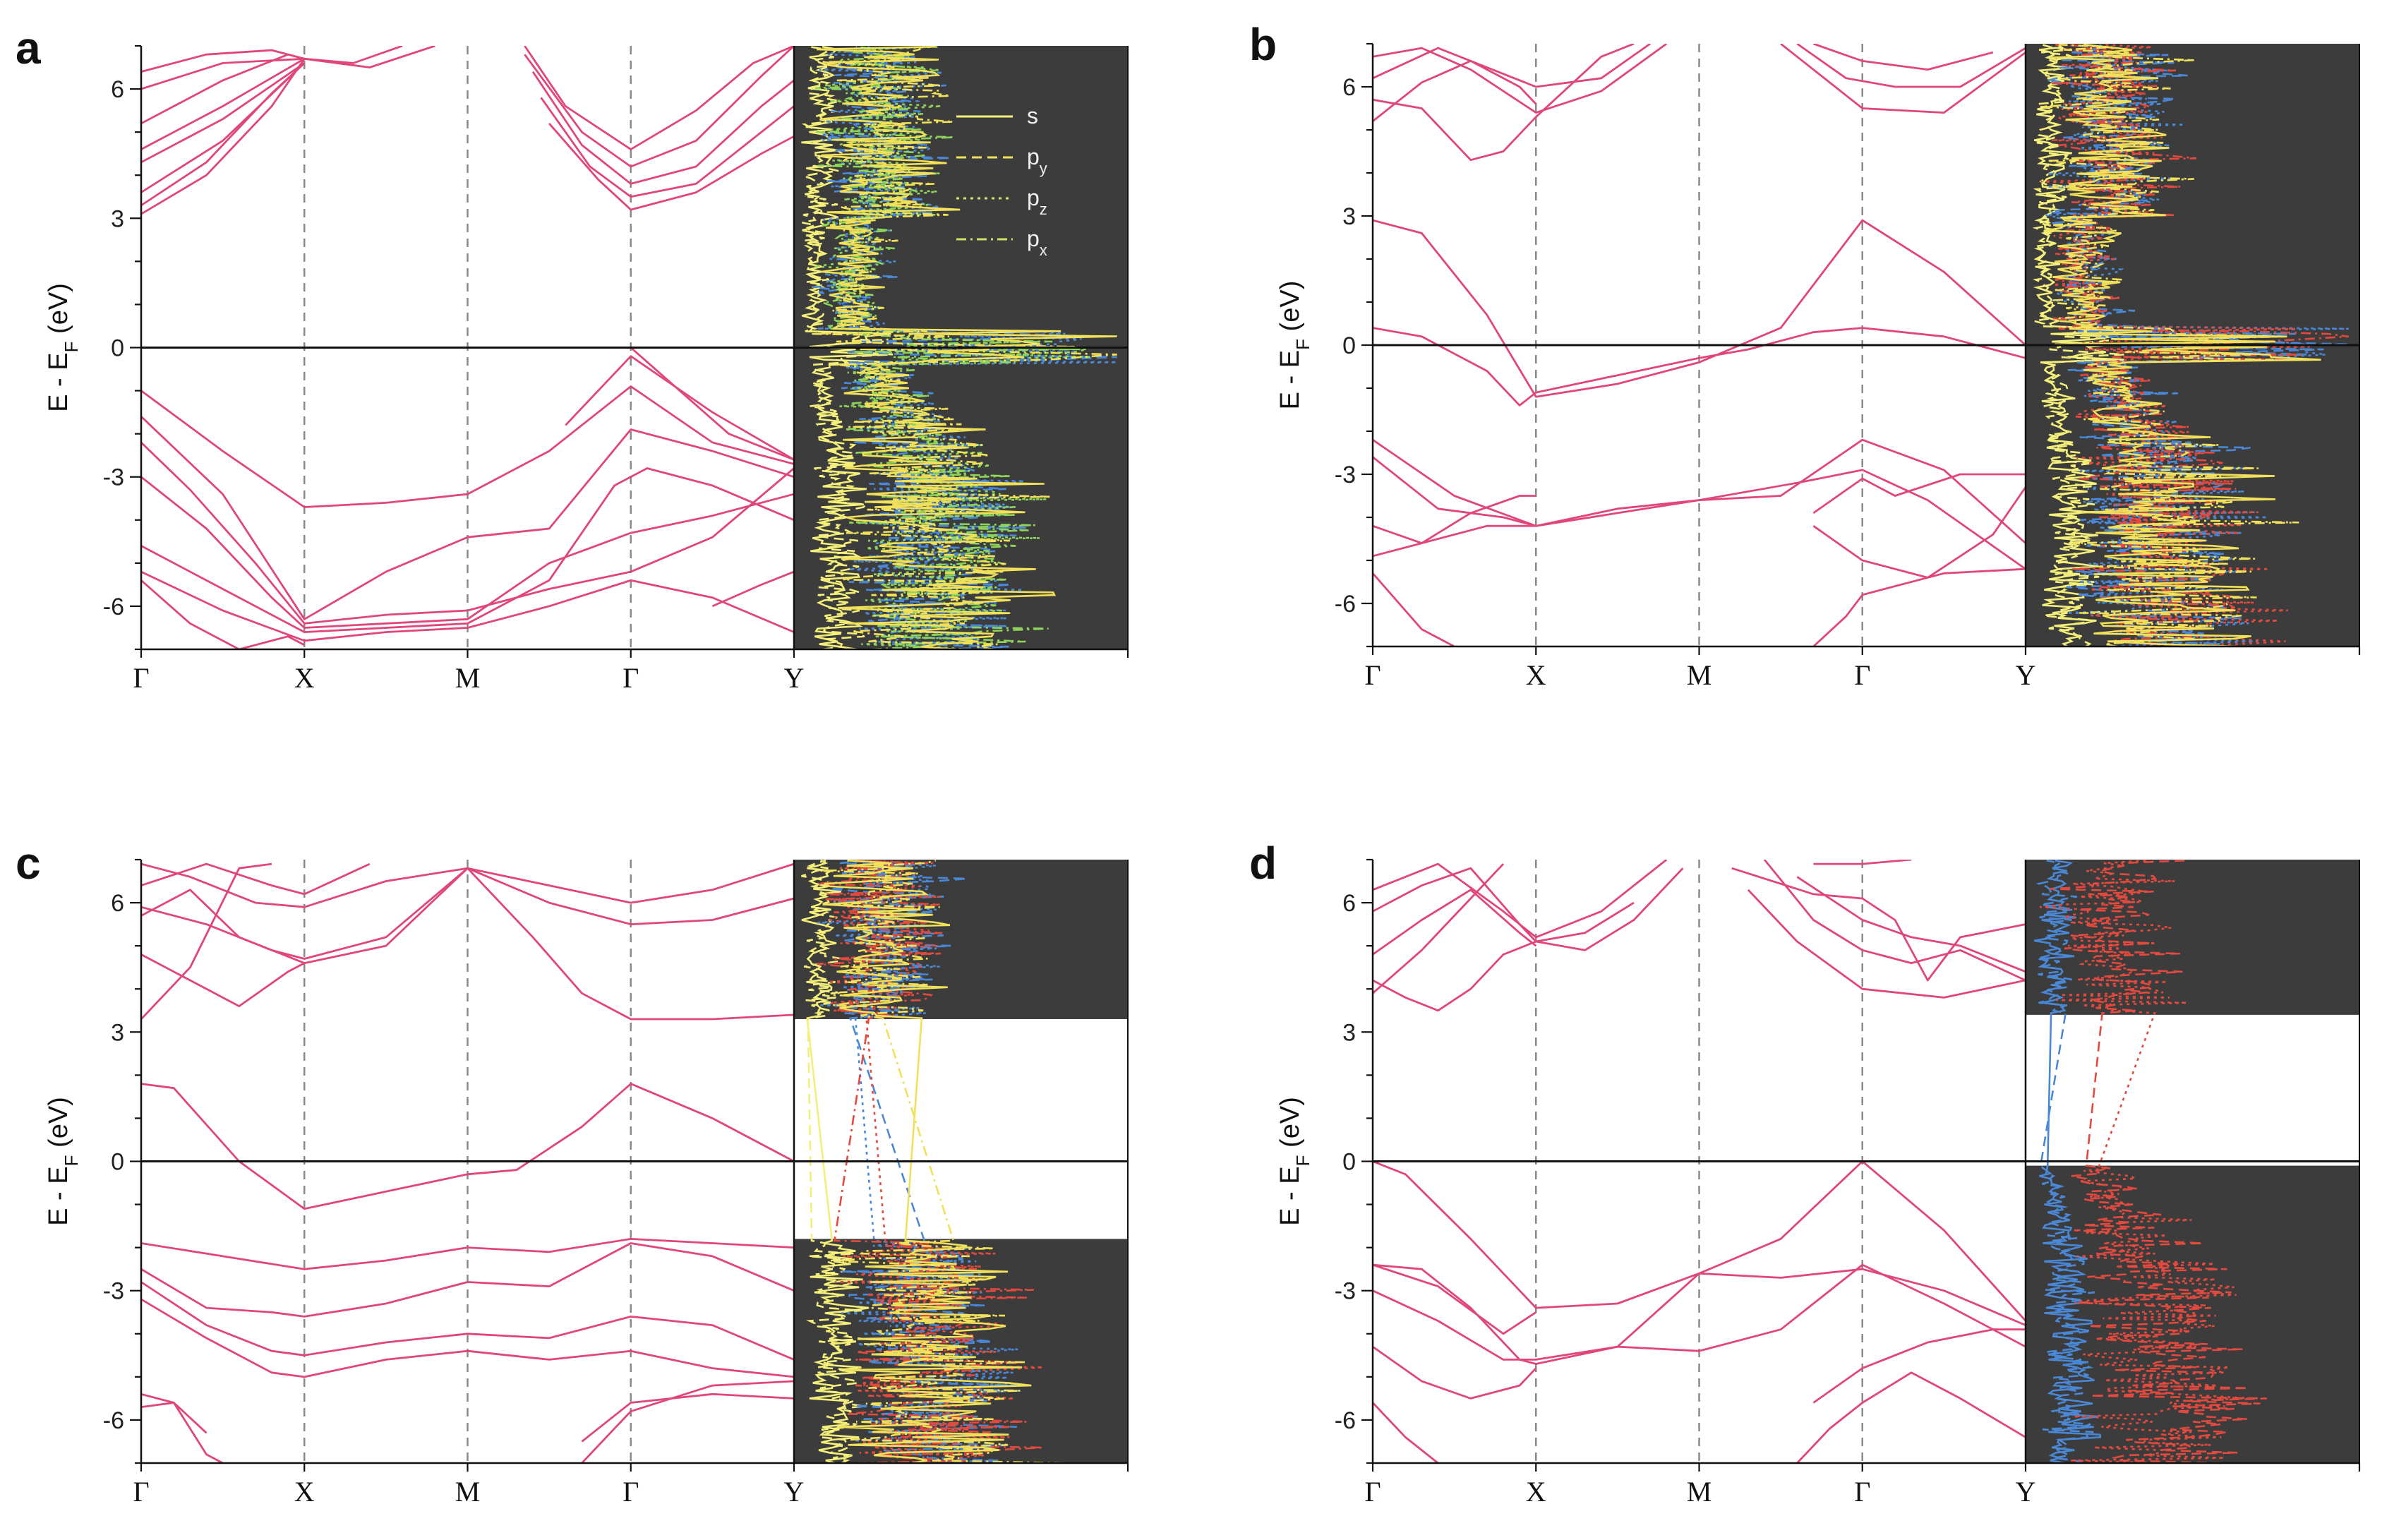 Image resolution: width=2382 pixels, height=1540 pixels. Describe the element at coordinates (2170, 345) in the screenshot. I see `dos-curve-py` at that location.